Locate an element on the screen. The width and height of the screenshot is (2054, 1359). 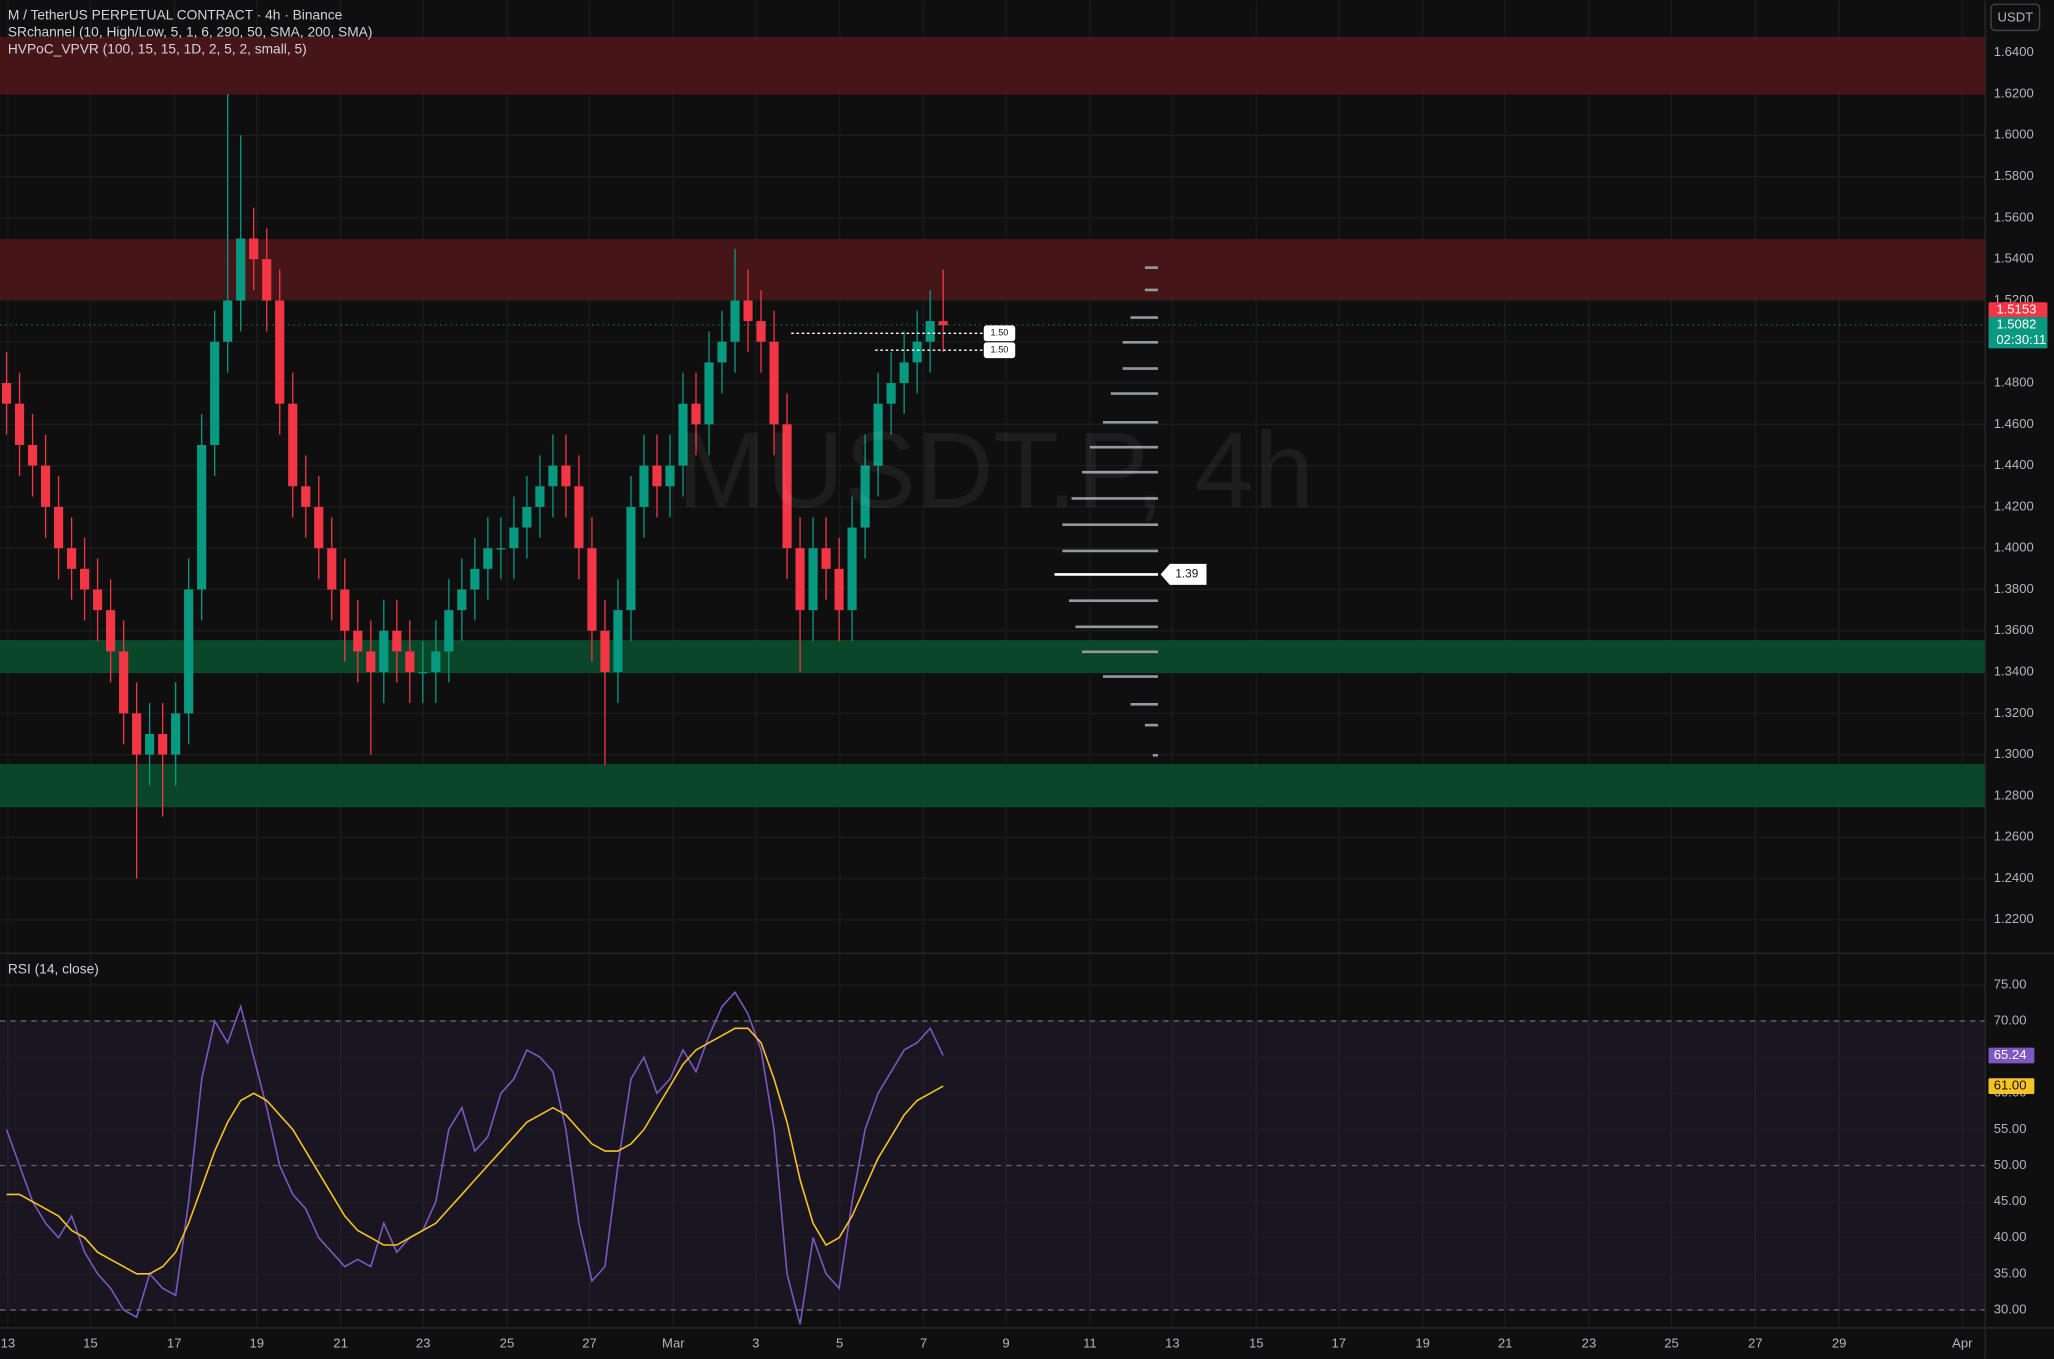
x-tick-label: 5 is located at coordinates (839, 1343).